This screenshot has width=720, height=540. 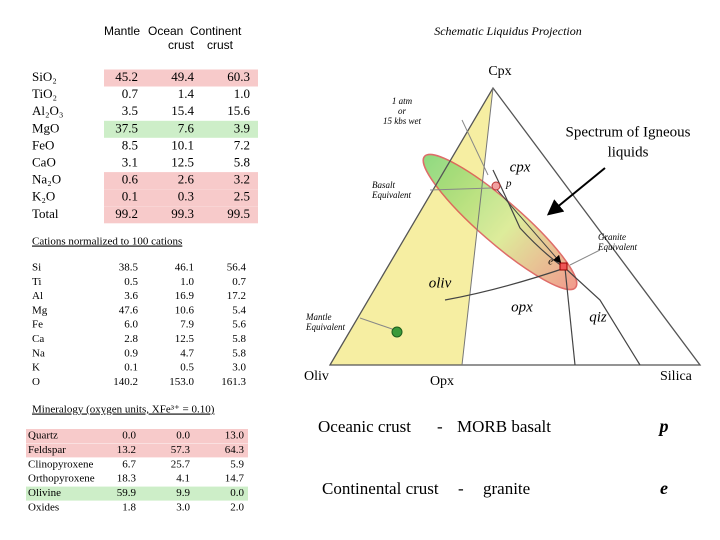 What do you see at coordinates (384, 185) in the screenshot?
I see `annotation: Basalt` at bounding box center [384, 185].